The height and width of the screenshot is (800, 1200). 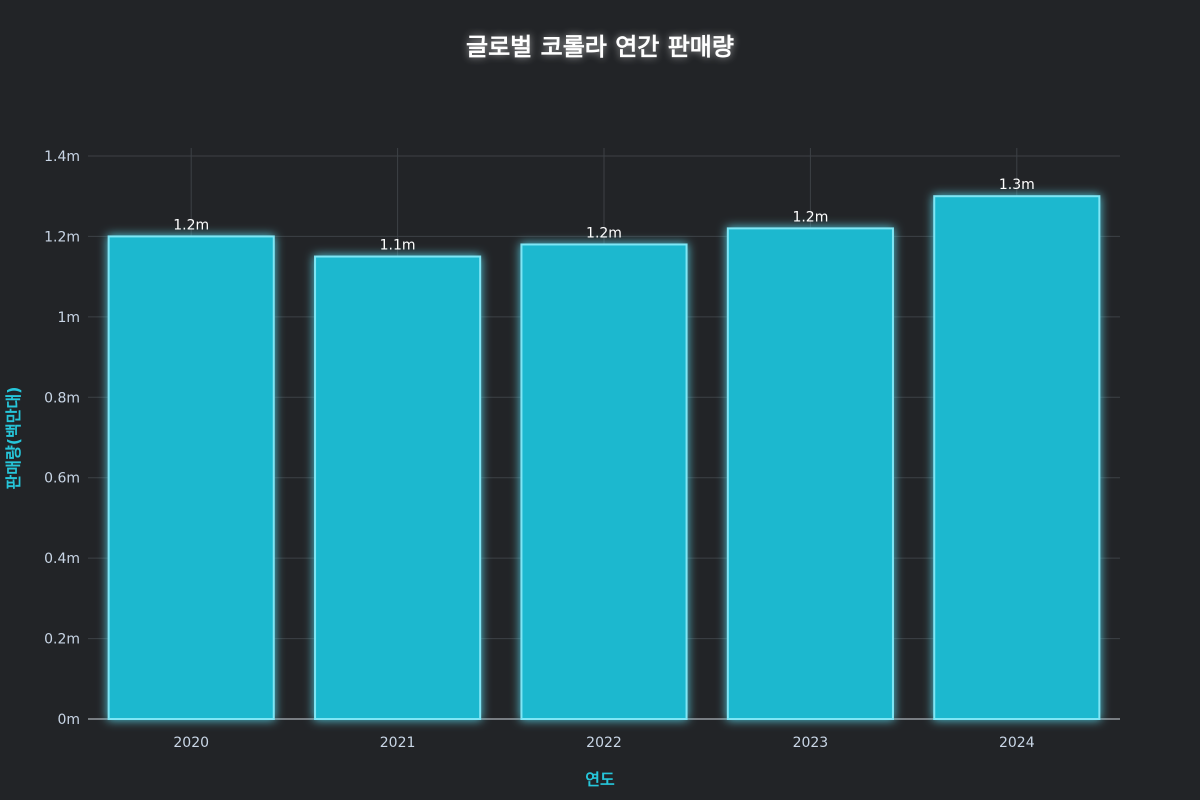 What do you see at coordinates (398, 743) in the screenshot?
I see `x-tick-label: 2021` at bounding box center [398, 743].